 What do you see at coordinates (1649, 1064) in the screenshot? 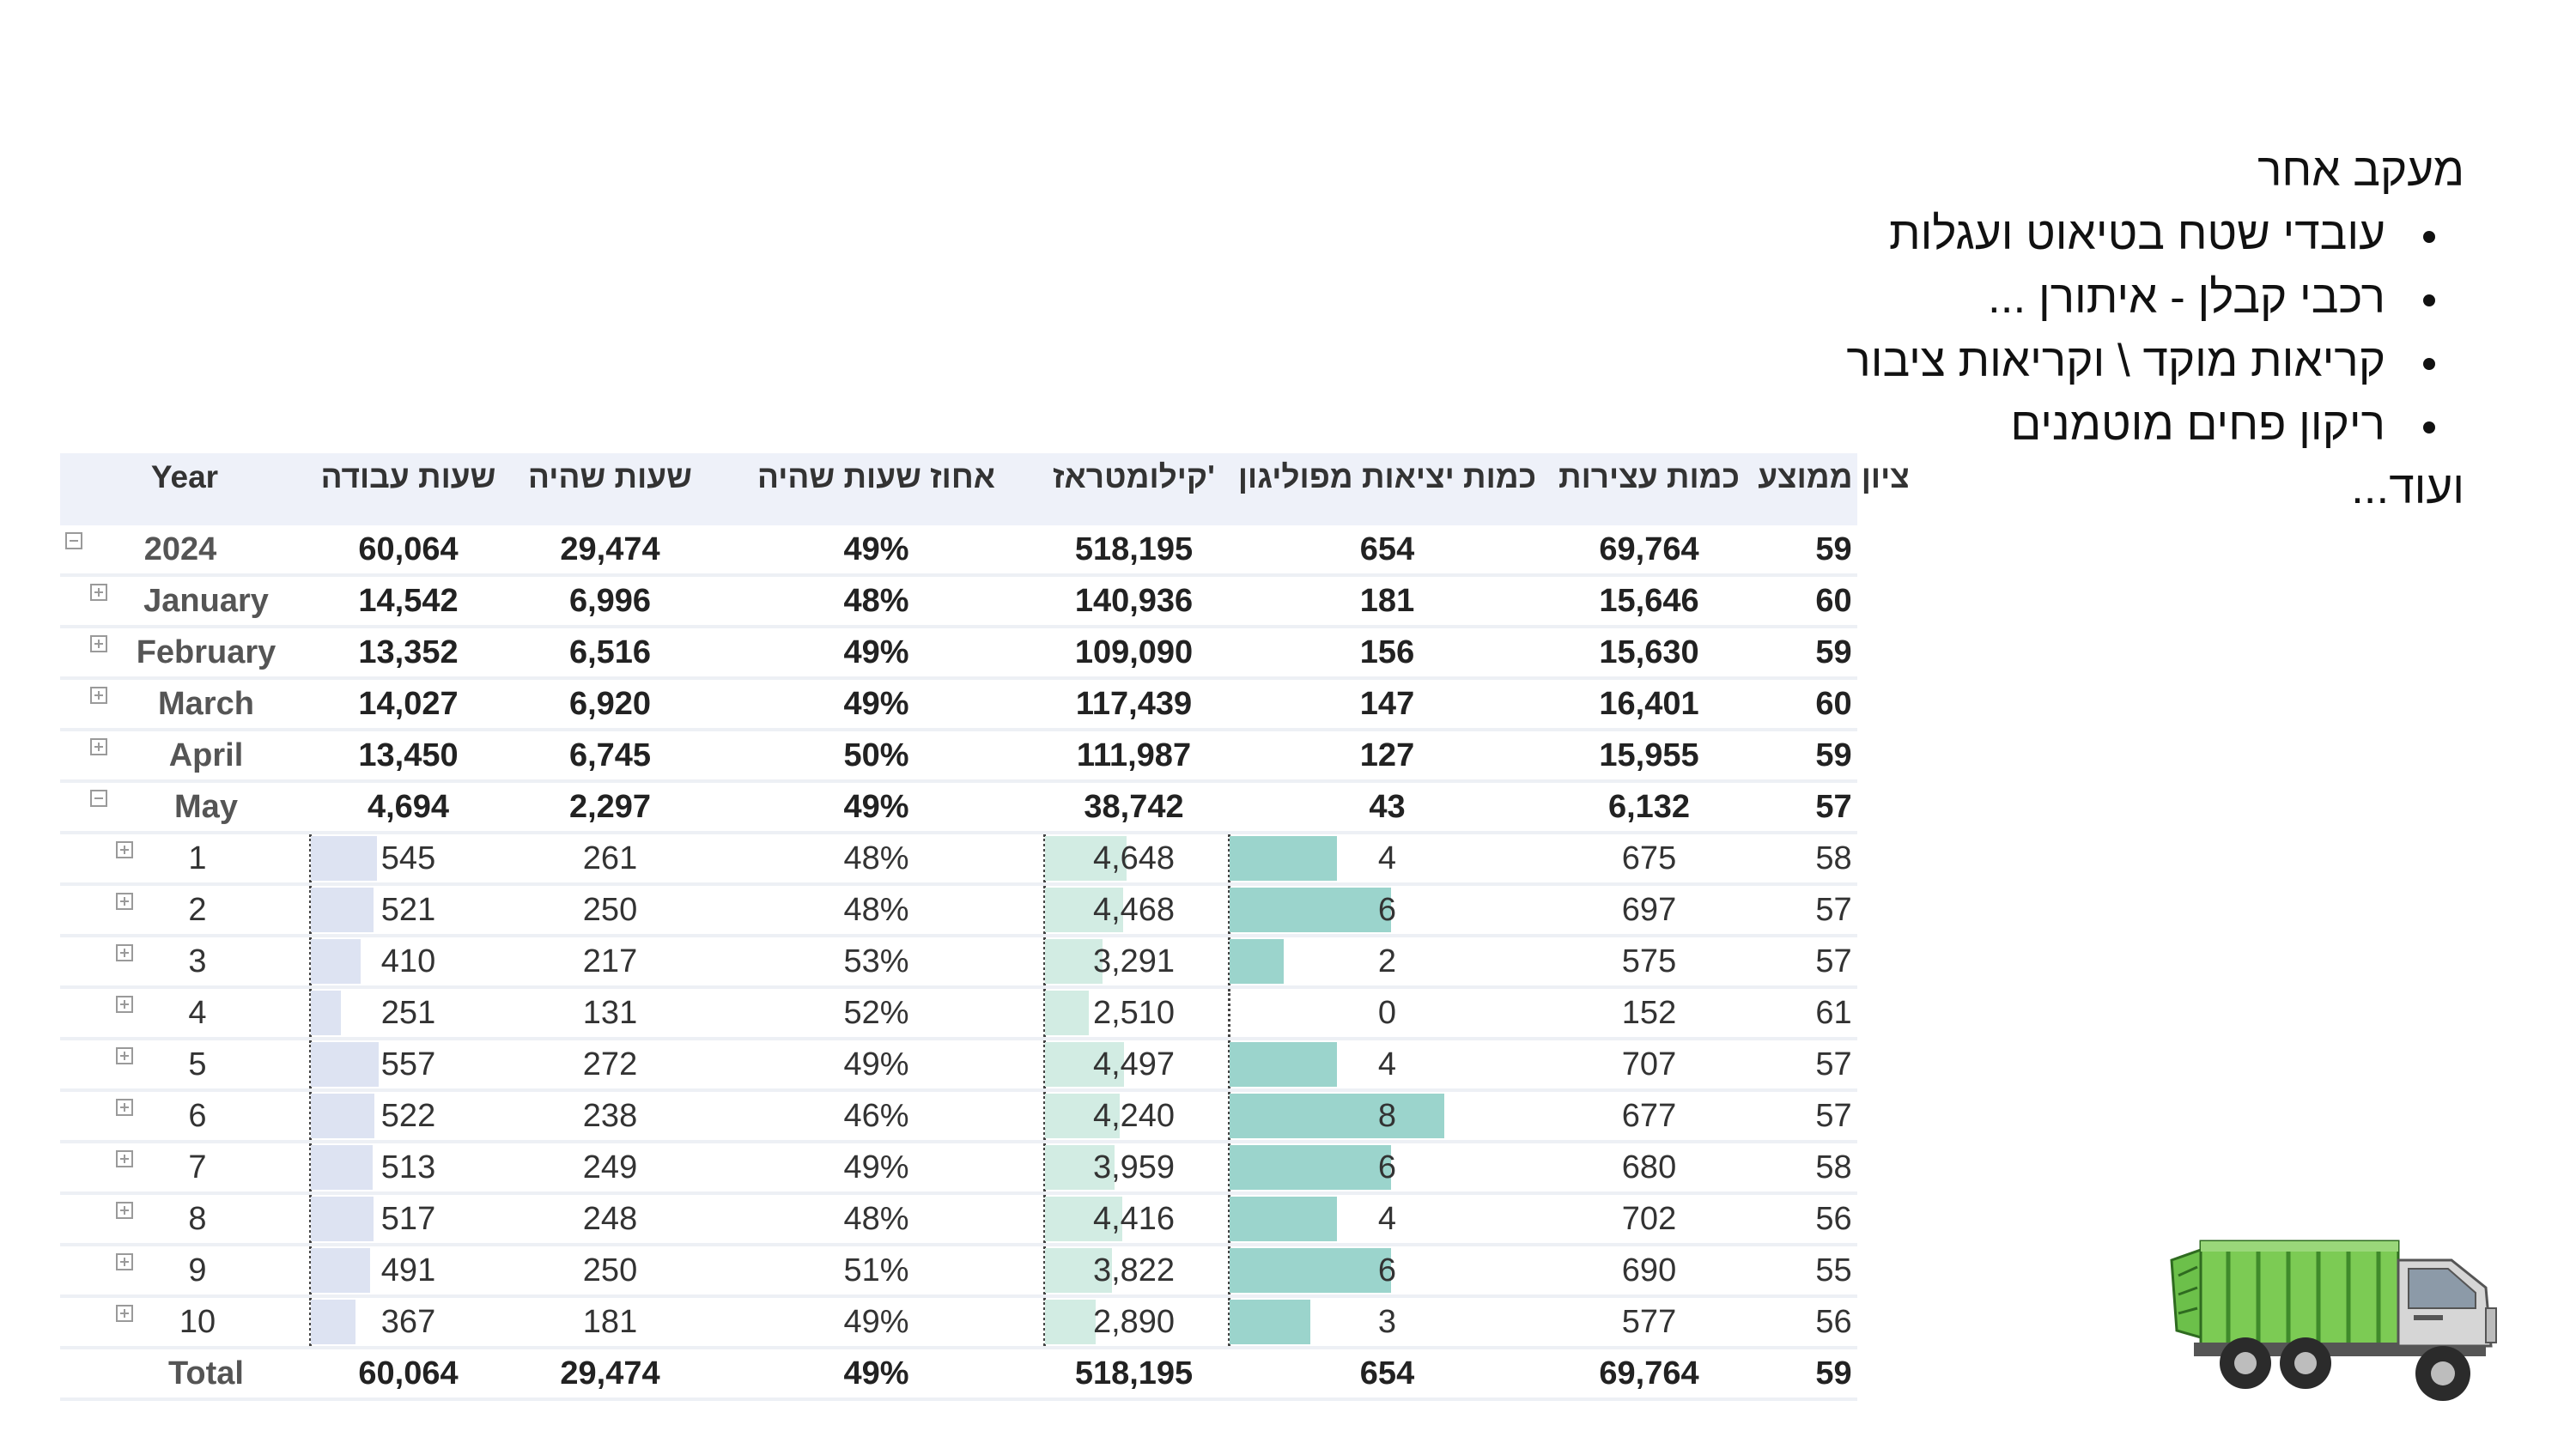
I see `cell-stops: 707` at bounding box center [1649, 1064].